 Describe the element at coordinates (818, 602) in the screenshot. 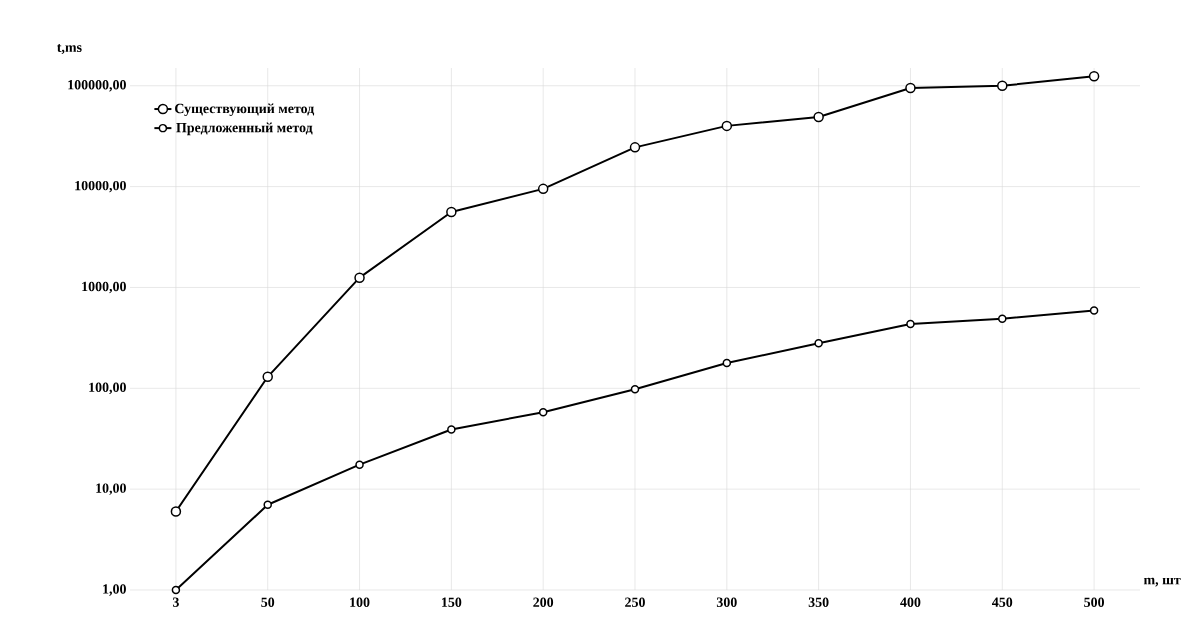

I see `x-tick-label: 350` at that location.